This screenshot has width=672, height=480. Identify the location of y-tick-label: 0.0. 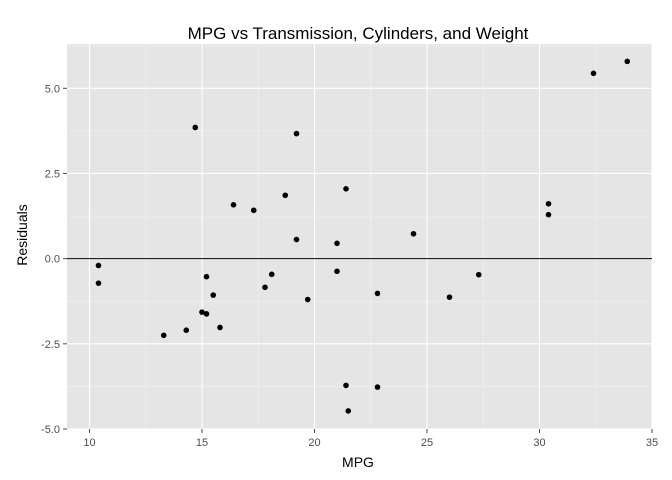
(52, 260).